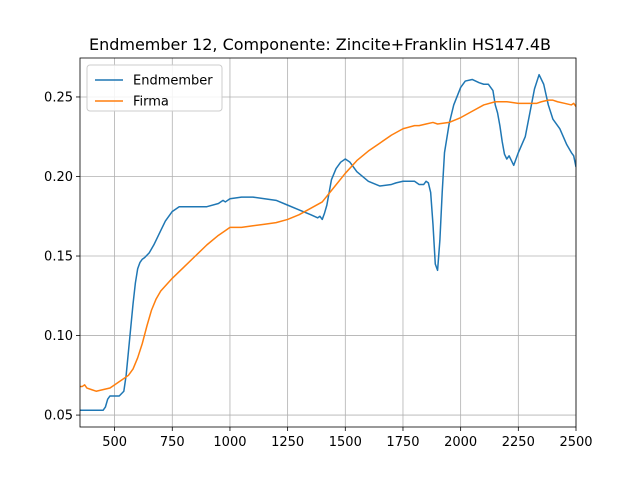 This screenshot has height=480, width=640. Describe the element at coordinates (58, 257) in the screenshot. I see `y-tick-label: 0.15` at that location.